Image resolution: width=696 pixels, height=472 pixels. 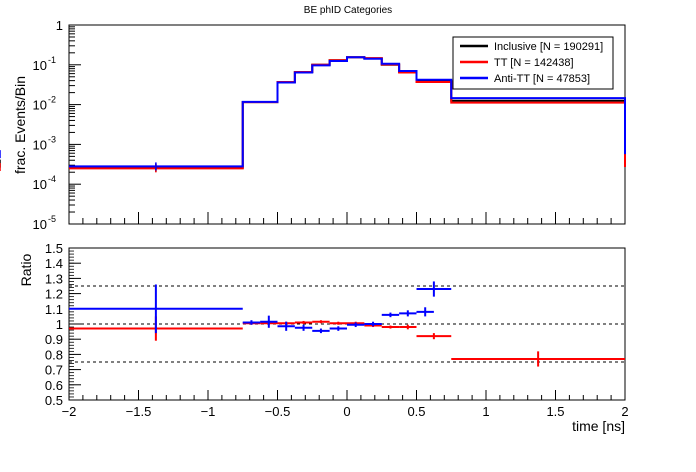 What do you see at coordinates (598, 426) in the screenshot?
I see `x-axis-label: time [ns]` at bounding box center [598, 426].